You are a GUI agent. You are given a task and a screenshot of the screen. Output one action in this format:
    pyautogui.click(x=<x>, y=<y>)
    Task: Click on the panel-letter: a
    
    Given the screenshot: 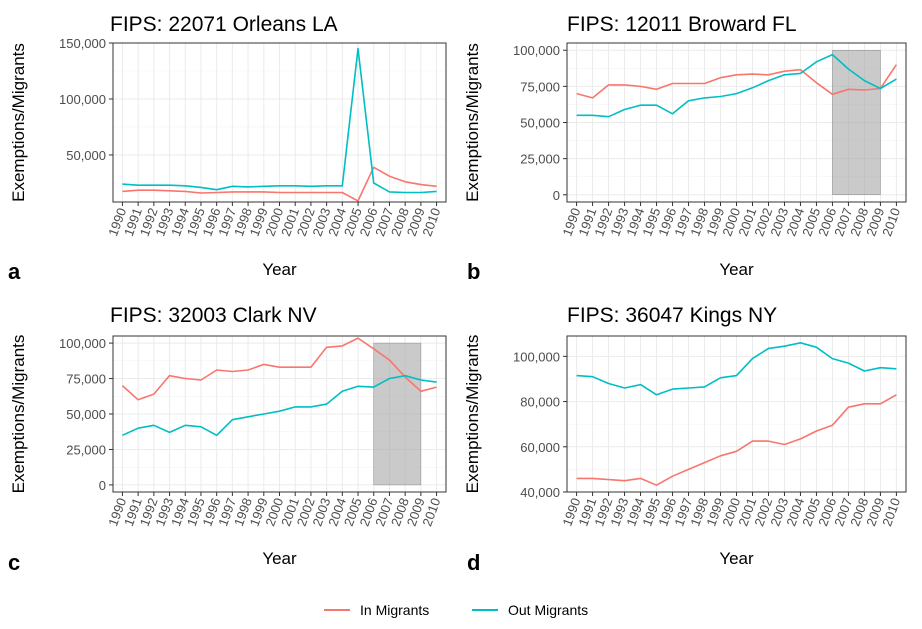 What is the action you would take?
    pyautogui.click(x=14, y=271)
    